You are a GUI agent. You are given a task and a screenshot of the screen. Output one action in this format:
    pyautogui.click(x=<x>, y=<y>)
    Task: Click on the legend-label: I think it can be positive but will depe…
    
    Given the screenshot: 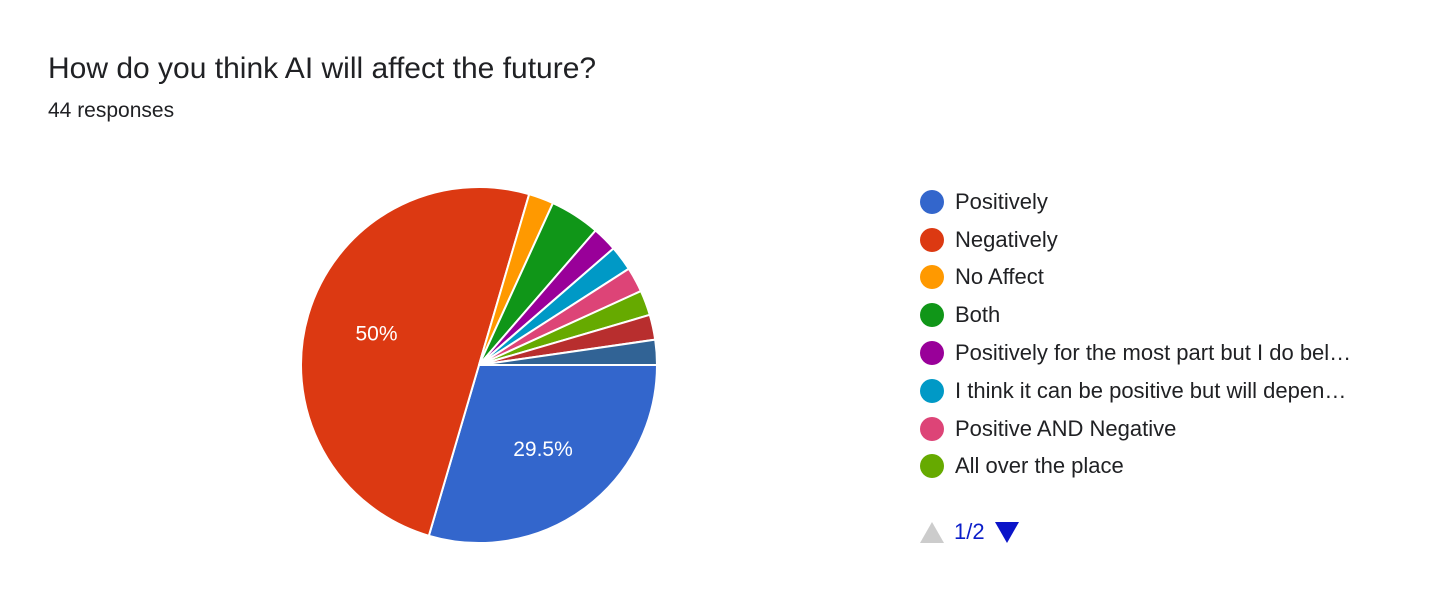 What is the action you would take?
    pyautogui.click(x=1151, y=390)
    